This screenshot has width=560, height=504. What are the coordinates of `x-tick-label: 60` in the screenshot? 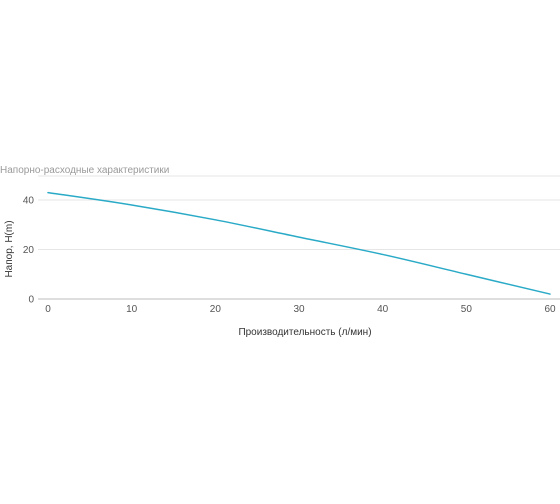 It's located at (550, 309).